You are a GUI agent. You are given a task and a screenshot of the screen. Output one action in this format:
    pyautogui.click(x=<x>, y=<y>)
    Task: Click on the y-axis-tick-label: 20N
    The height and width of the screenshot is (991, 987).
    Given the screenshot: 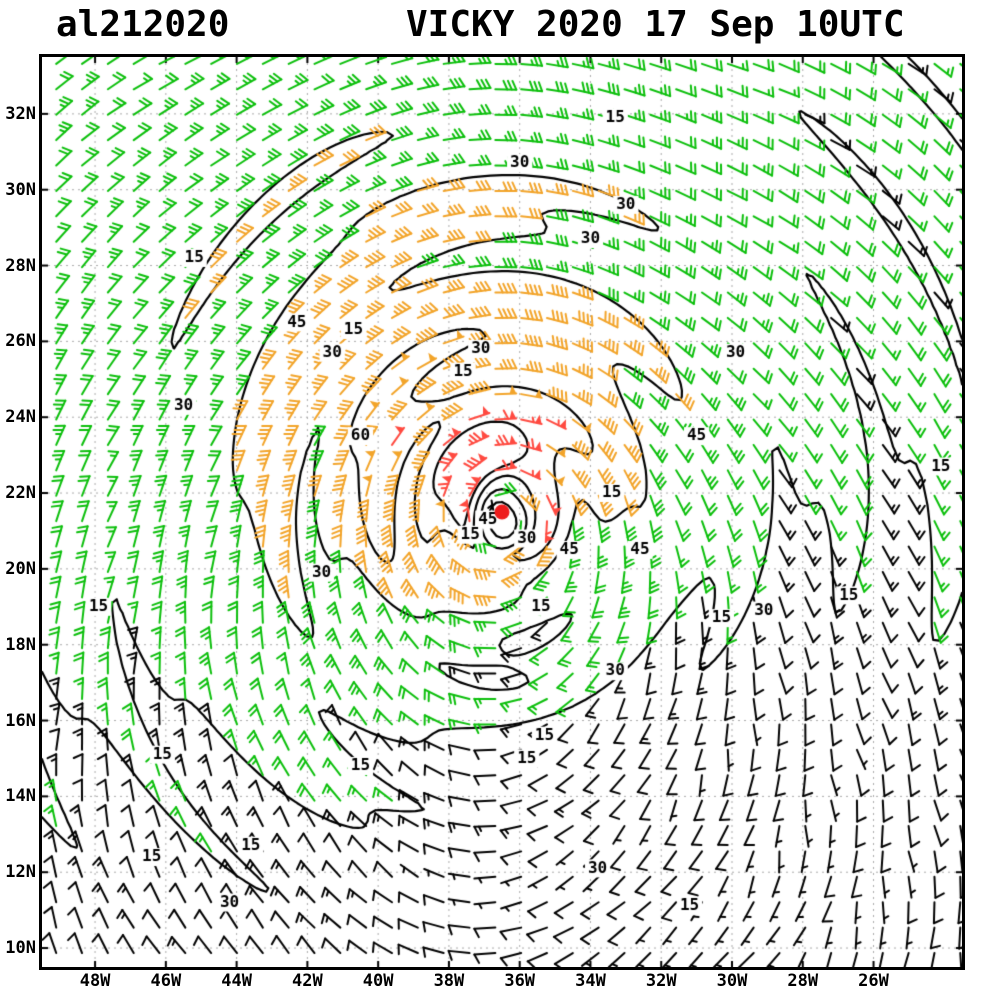 What is the action you would take?
    pyautogui.click(x=20, y=568)
    